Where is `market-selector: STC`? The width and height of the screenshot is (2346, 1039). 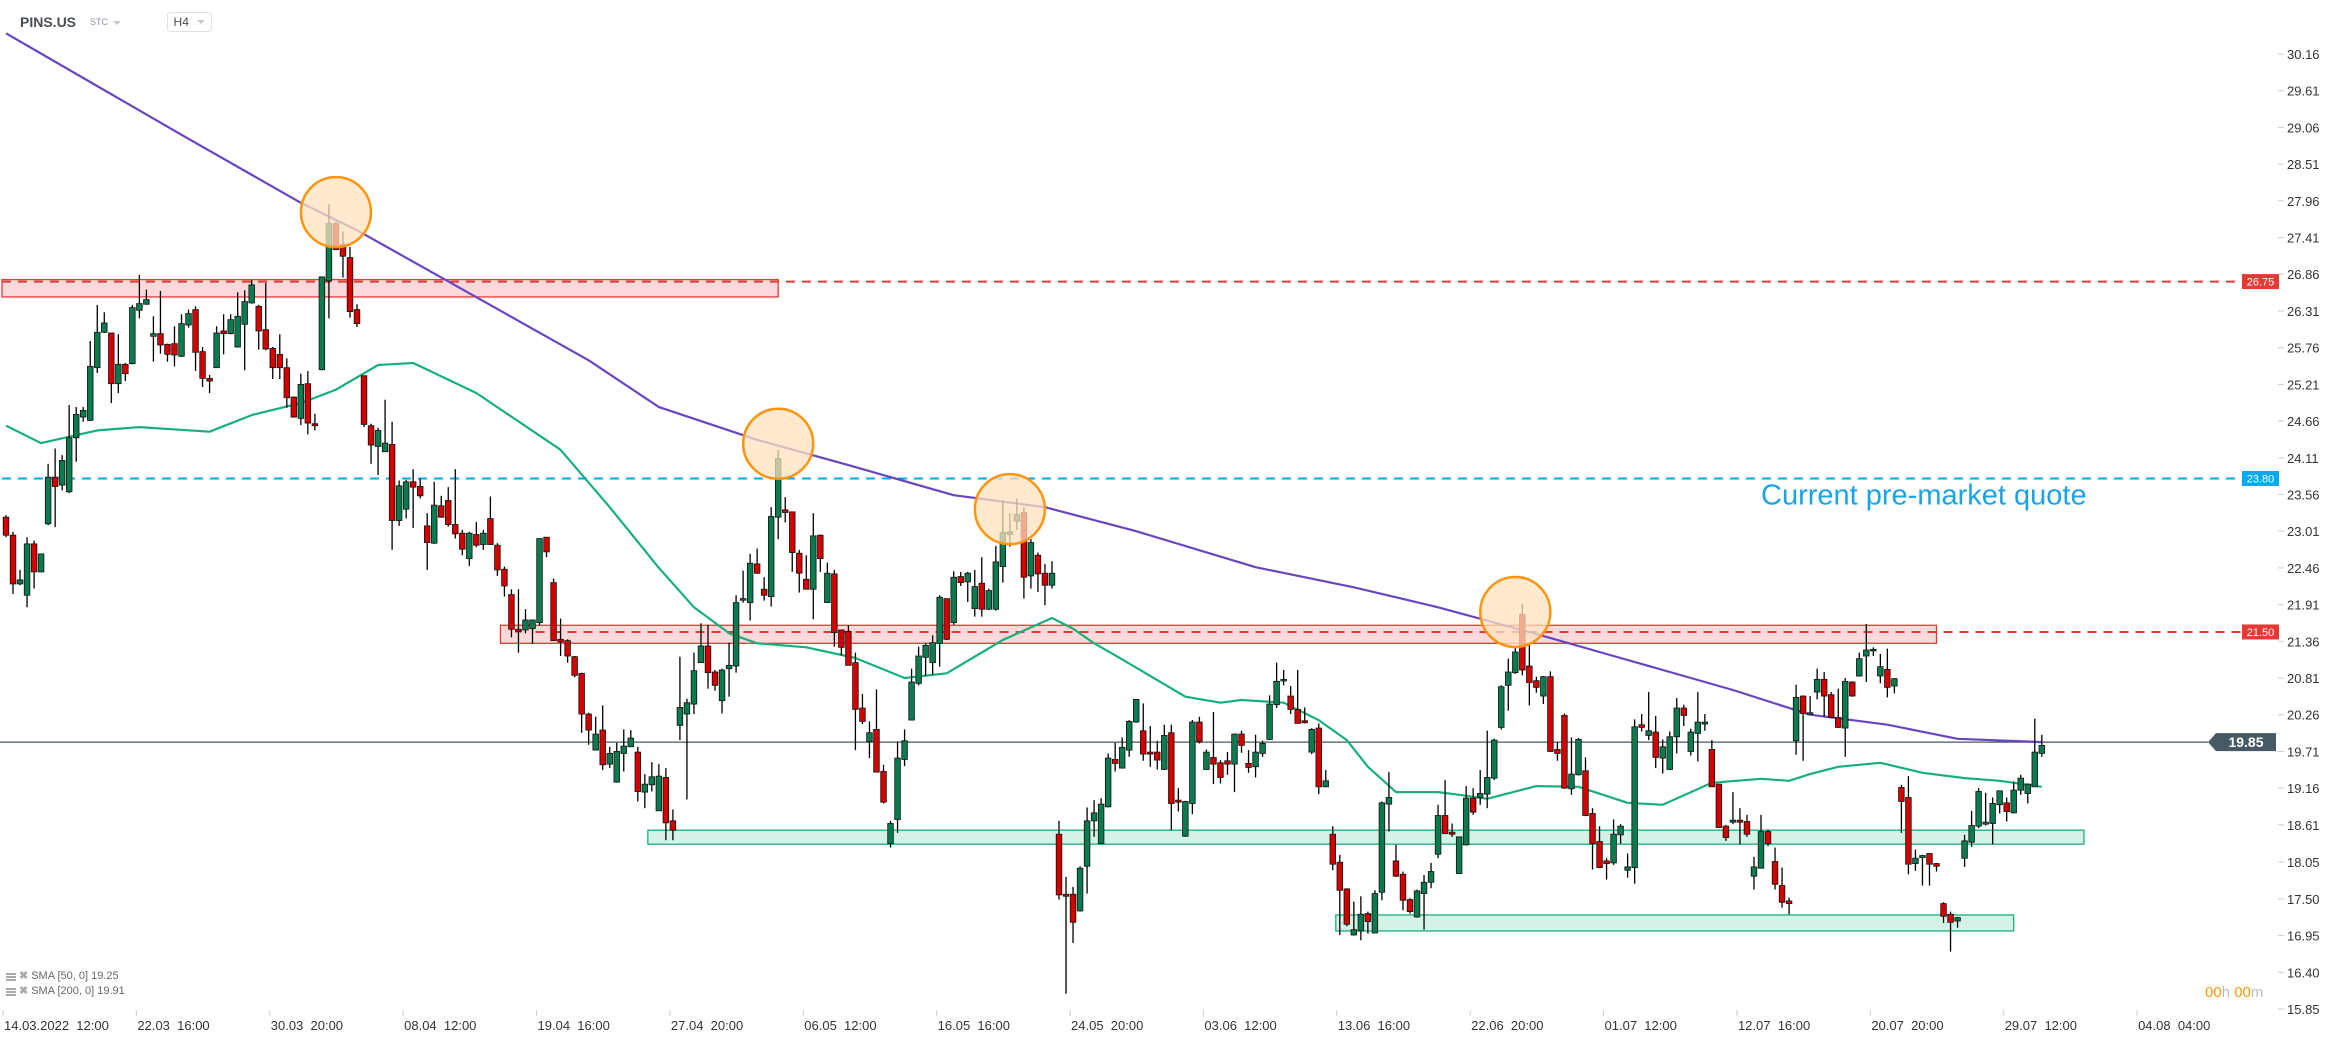 market-selector: STC is located at coordinates (105, 22).